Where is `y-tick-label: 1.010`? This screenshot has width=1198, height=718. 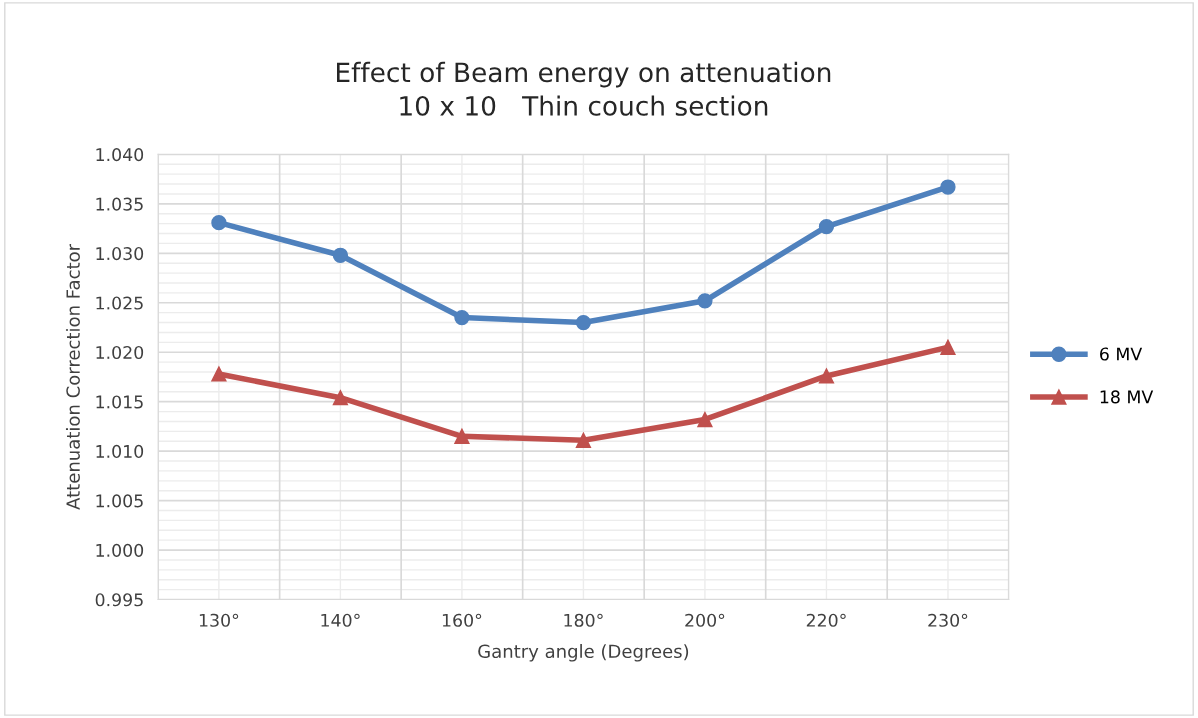 y-tick-label: 1.010 is located at coordinates (120, 451).